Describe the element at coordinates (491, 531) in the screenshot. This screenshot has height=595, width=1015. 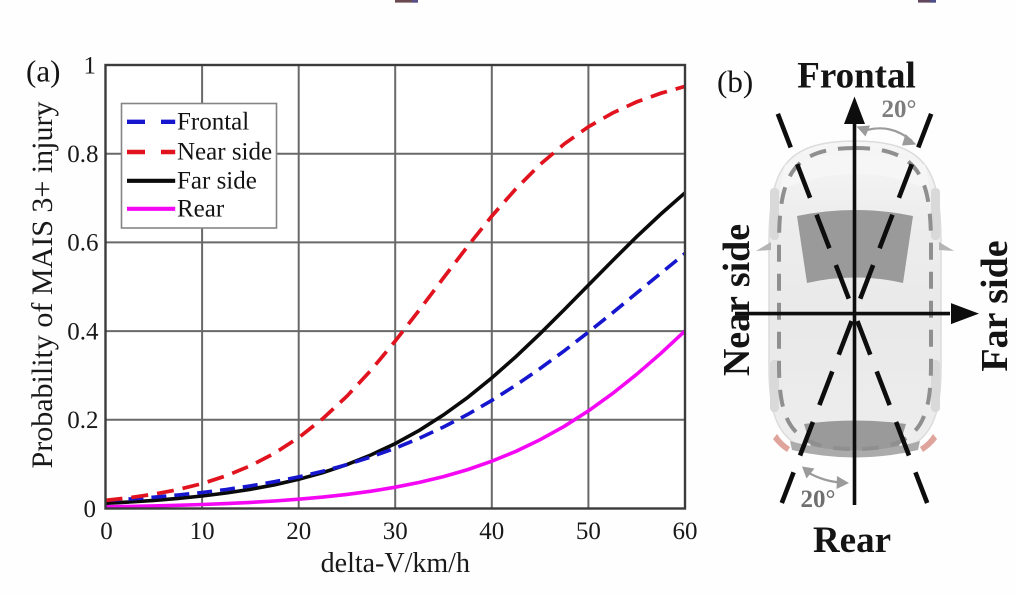
I see `svg-text: 40` at that location.